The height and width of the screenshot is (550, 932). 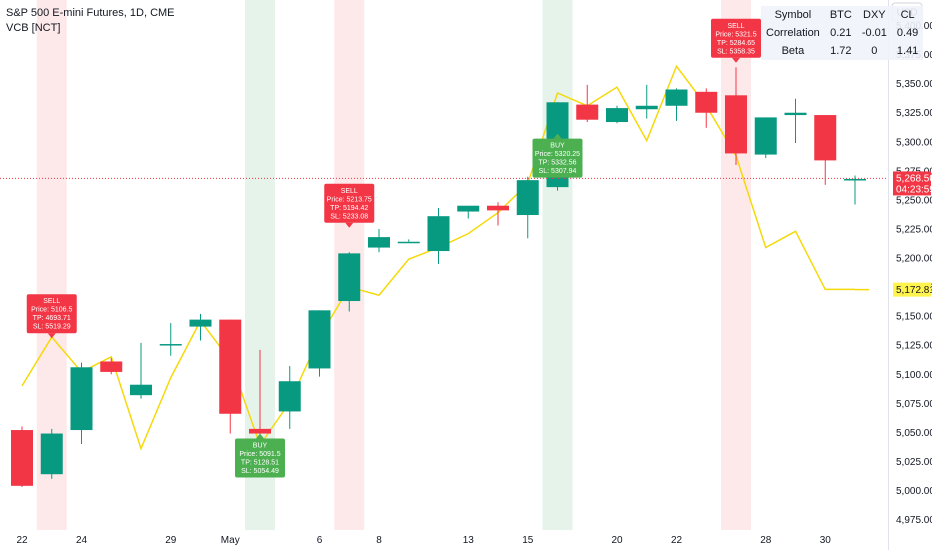 I want to click on y-tick-label: 5,025.00, so click(x=914, y=462).